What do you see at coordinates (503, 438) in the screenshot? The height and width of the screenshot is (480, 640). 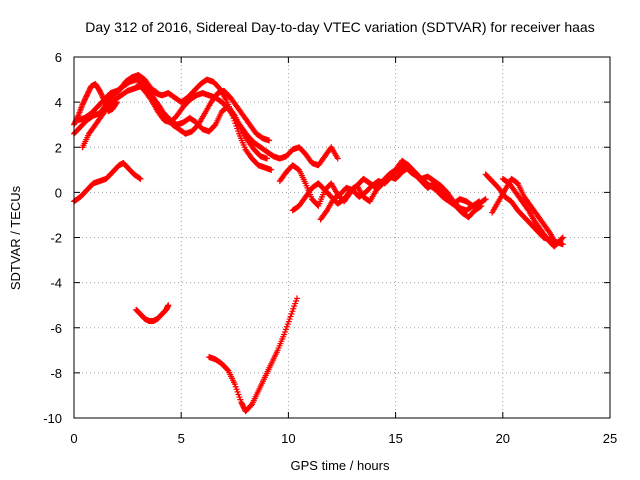 I see `x-tick-label: 20` at bounding box center [503, 438].